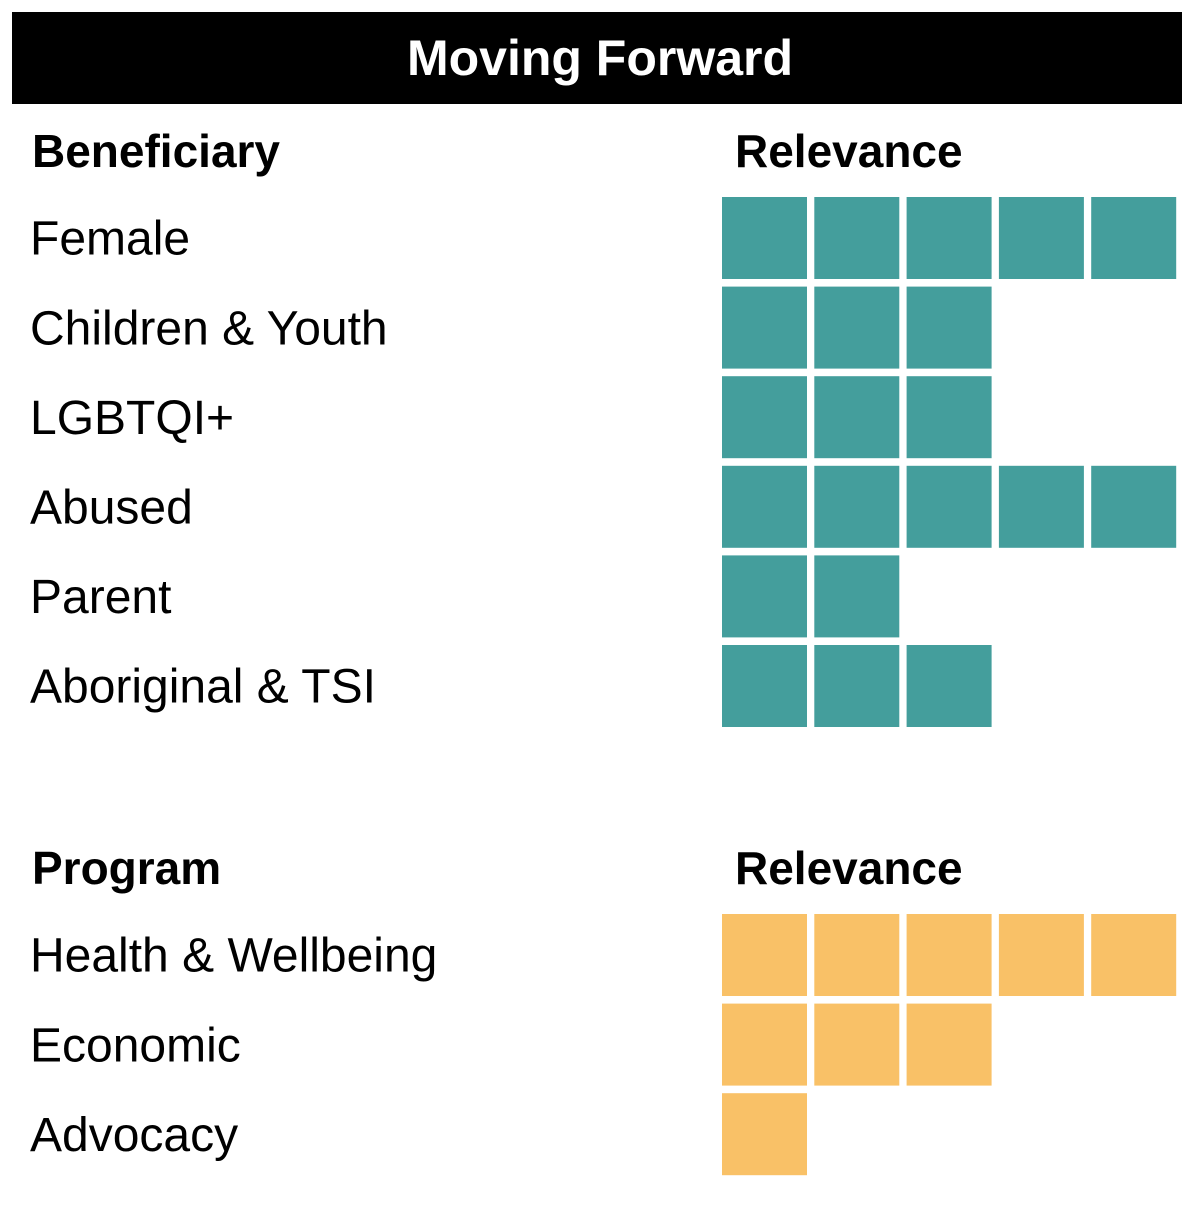 This screenshot has width=1200, height=1208. Describe the element at coordinates (233, 956) in the screenshot. I see `row-label: Health & Wellbeing` at that location.